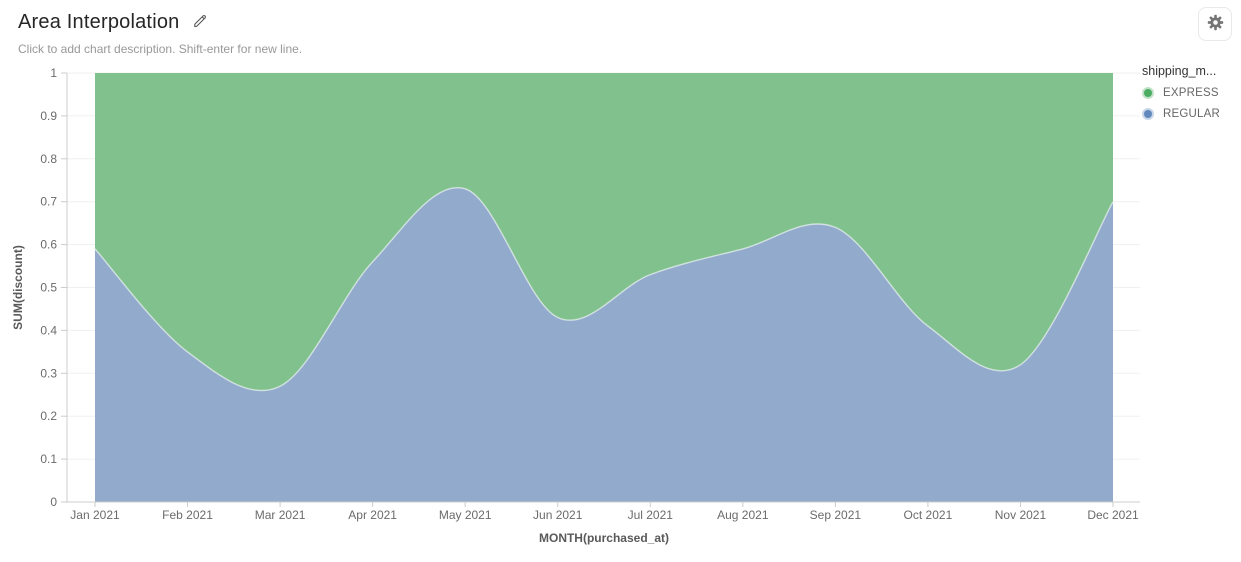 The height and width of the screenshot is (562, 1241). I want to click on x-tick-label: Apr 2021, so click(372, 515).